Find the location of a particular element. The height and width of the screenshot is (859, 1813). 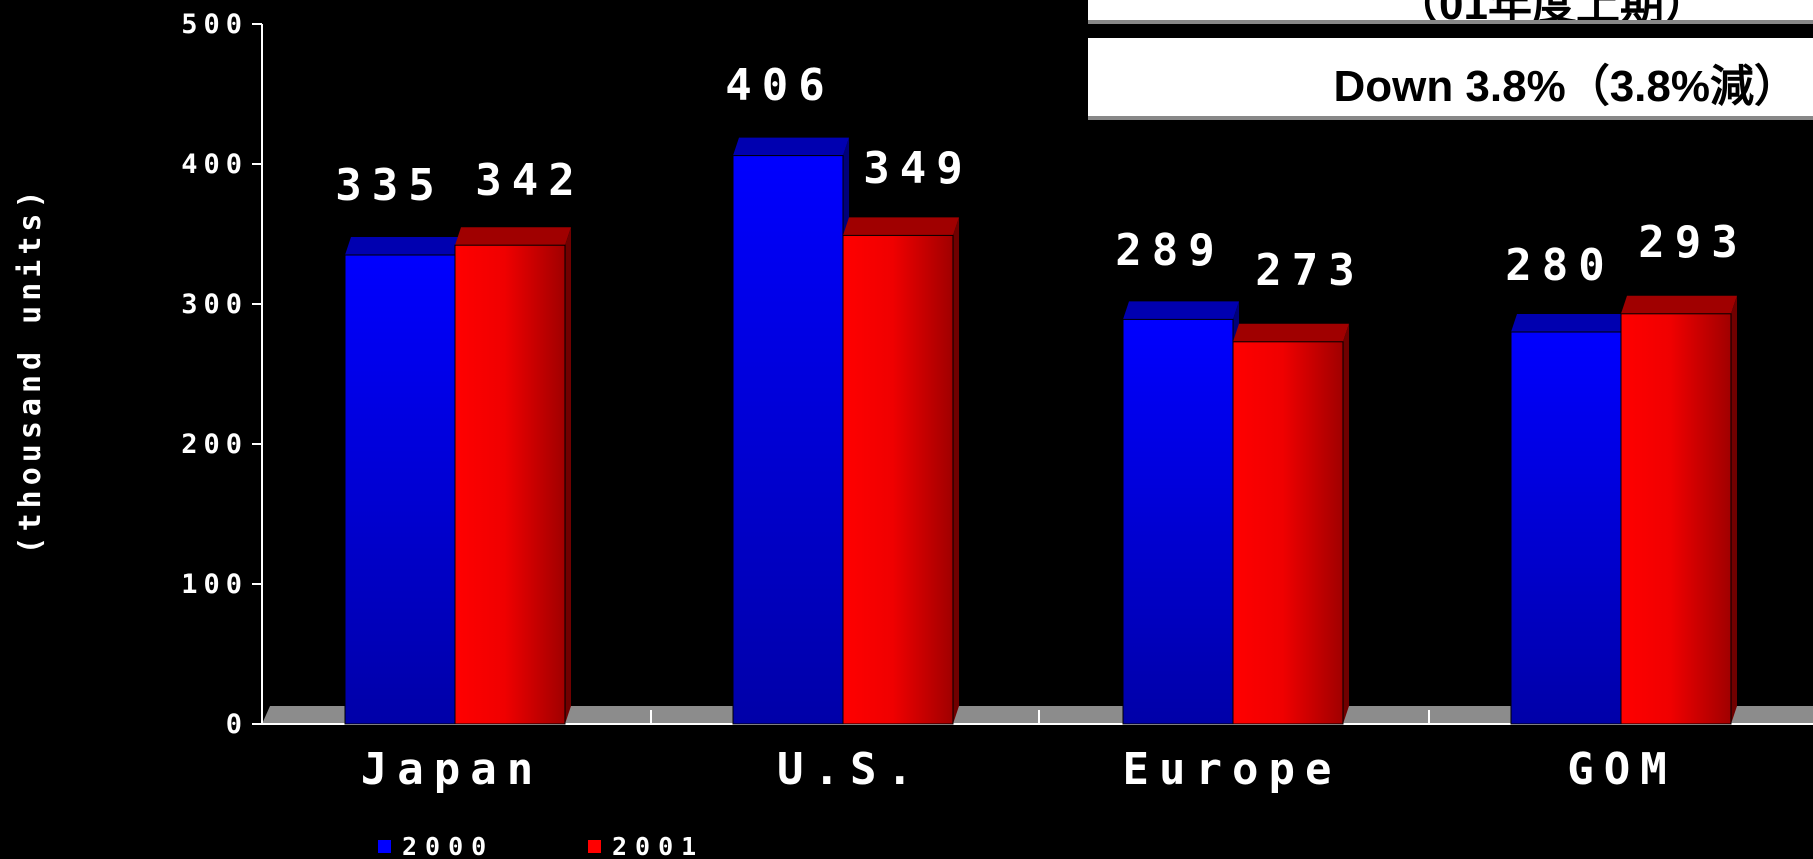

y-axis-label: (thousand units) is located at coordinates (30, 370).